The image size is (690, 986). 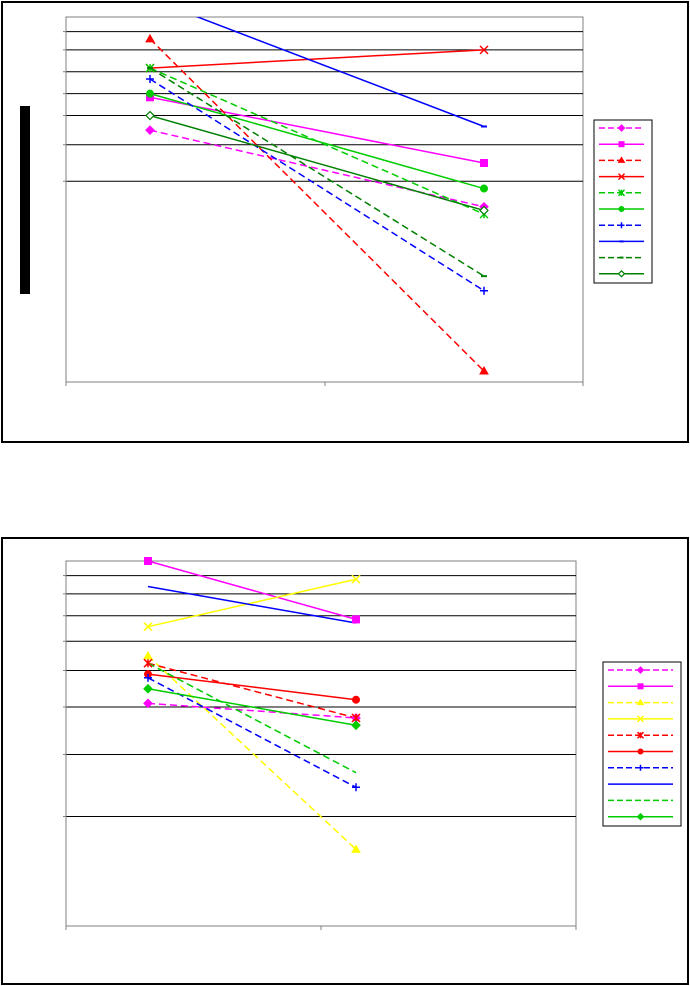 What do you see at coordinates (317, 59) in the screenshot?
I see `chart-1-series-4-line` at bounding box center [317, 59].